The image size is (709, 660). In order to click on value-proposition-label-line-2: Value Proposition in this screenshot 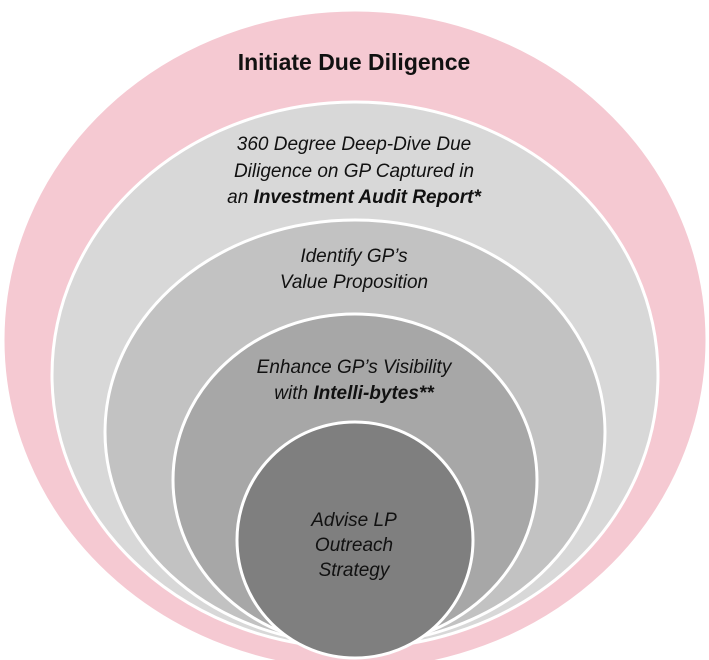, I will do `click(354, 282)`.